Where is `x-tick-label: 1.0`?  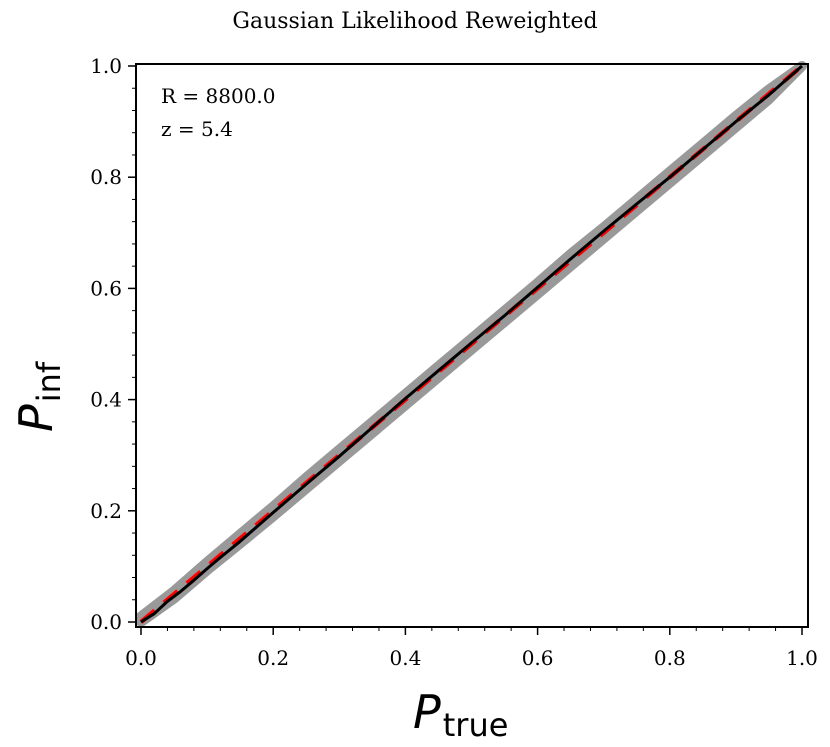
x-tick-label: 1.0 is located at coordinates (802, 658).